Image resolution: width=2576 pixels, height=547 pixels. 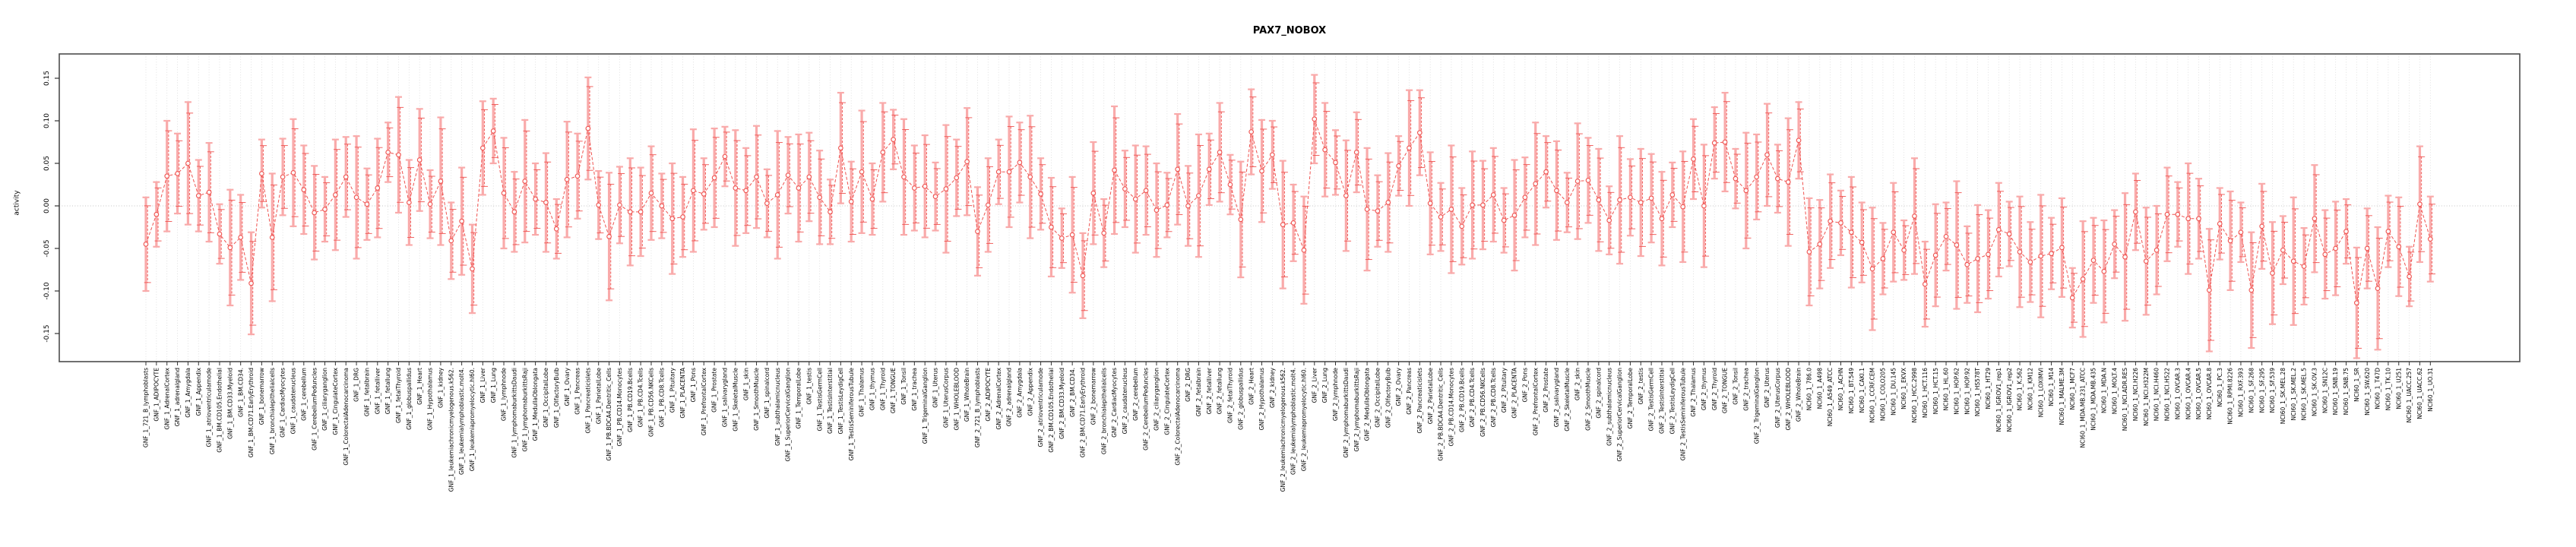 I want to click on x-tick-label: GNF_1_OccipitalLobe, so click(x=546, y=398).